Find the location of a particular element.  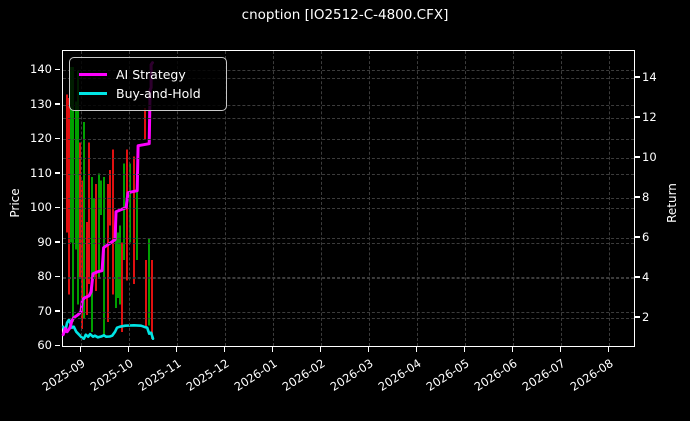

price-tick-label: 130 is located at coordinates (41, 103).